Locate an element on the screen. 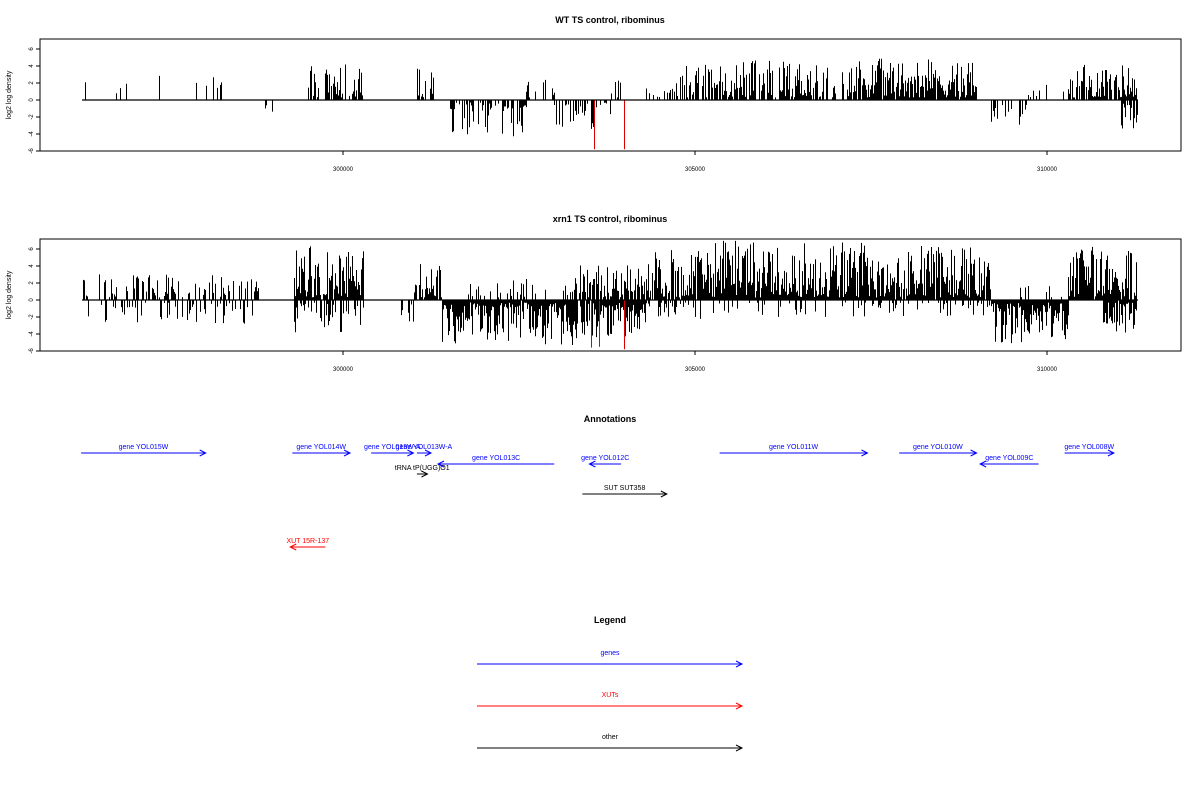 The height and width of the screenshot is (800, 1200). wt-highlight-bars is located at coordinates (609, 125).